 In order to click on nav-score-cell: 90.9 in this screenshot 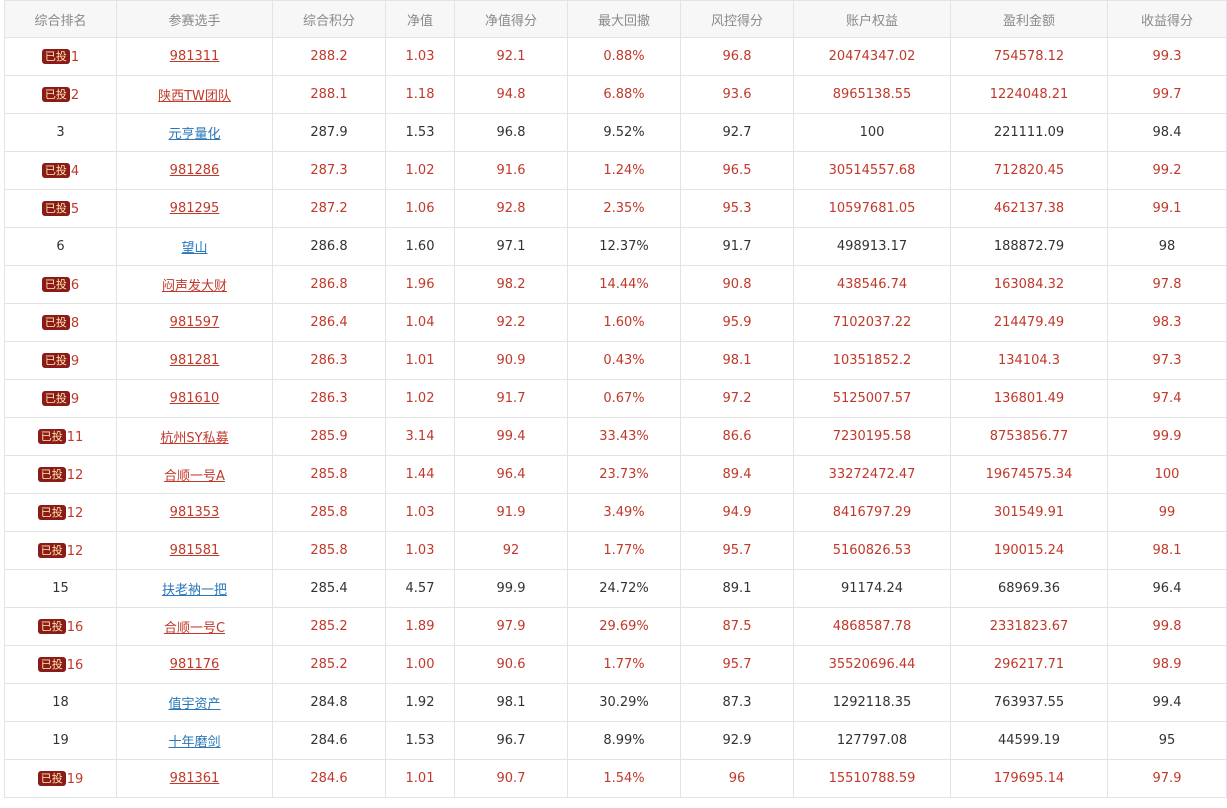, I will do `click(511, 360)`.